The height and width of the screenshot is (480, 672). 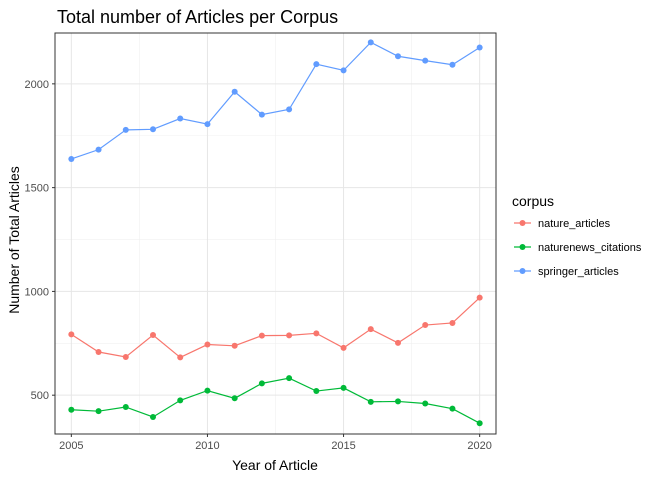 What do you see at coordinates (590, 248) in the screenshot?
I see `legend-label: naturenews_citations` at bounding box center [590, 248].